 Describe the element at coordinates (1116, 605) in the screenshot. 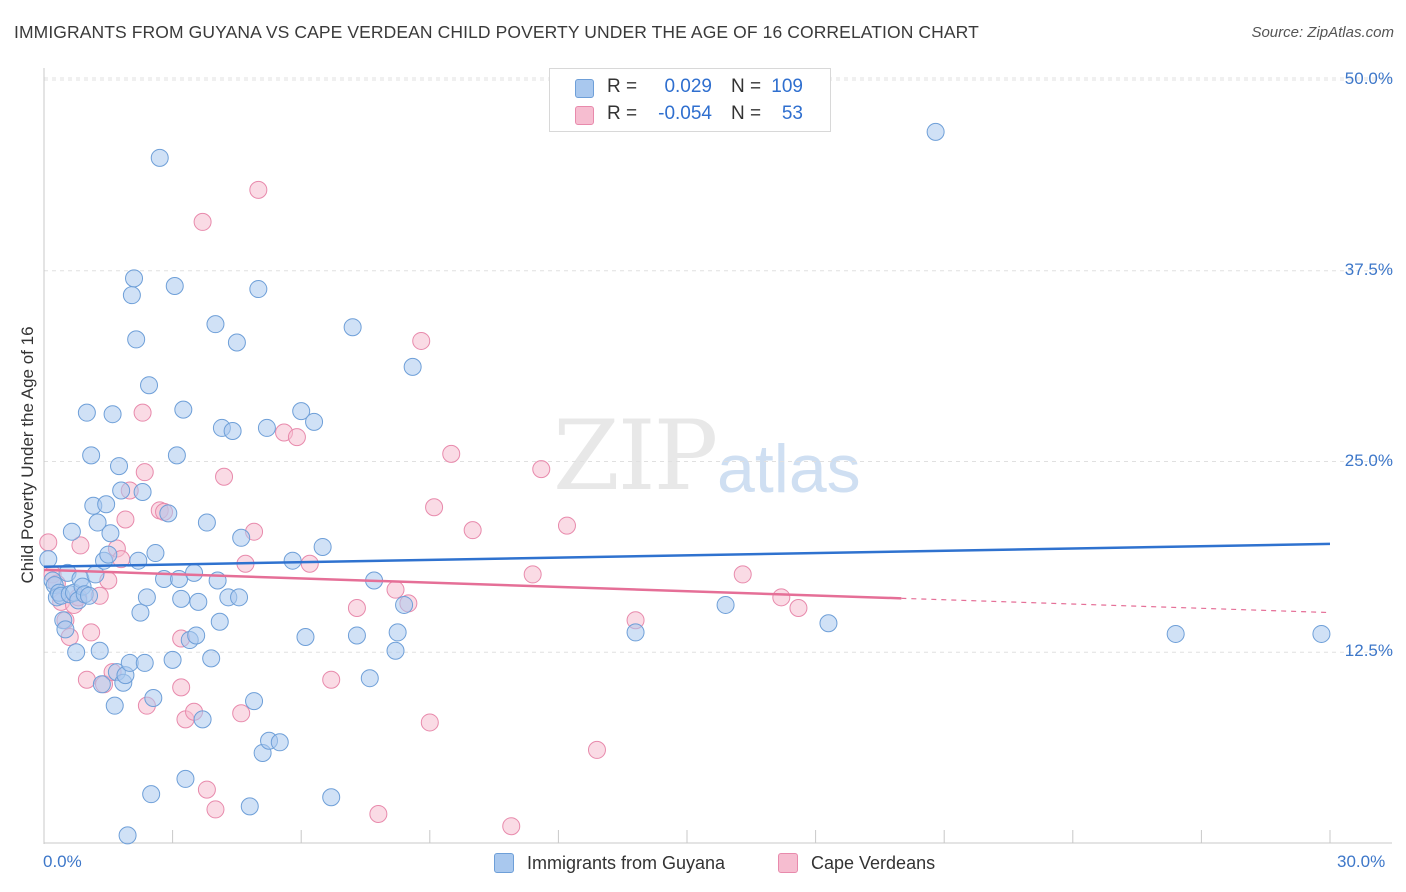

I see `trend-line-cape-verdean-dashed` at that location.